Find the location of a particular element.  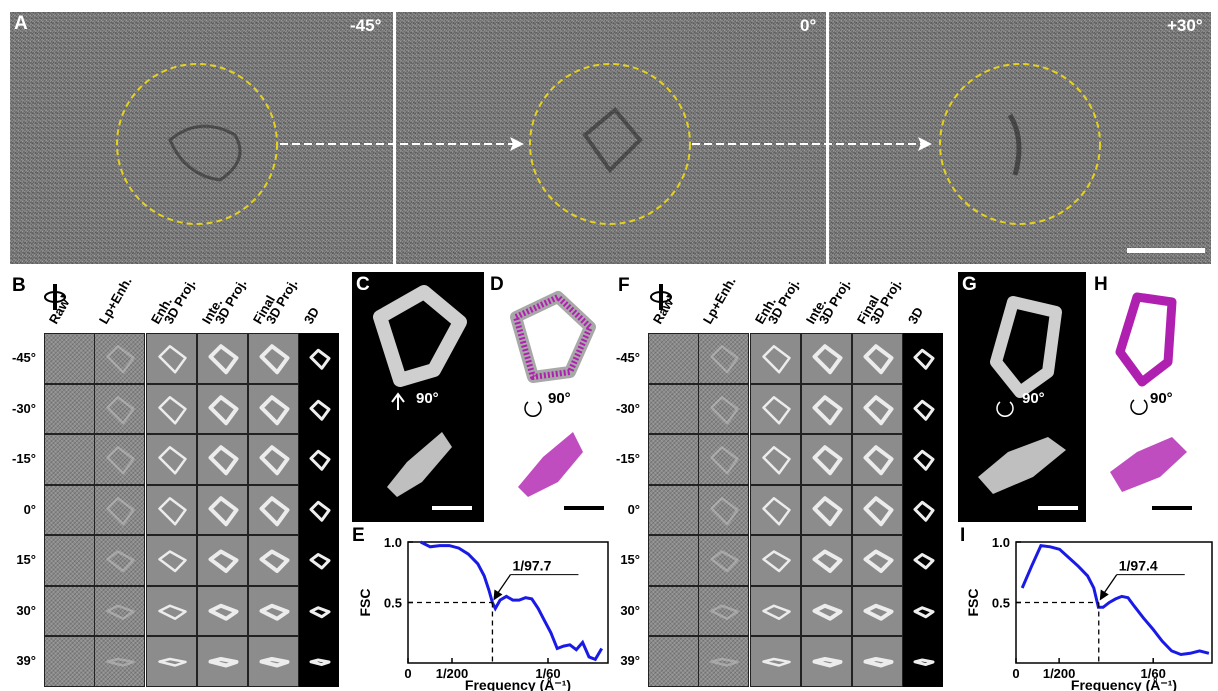

x-axis-label: Frequency (Å⁻¹) is located at coordinates (518, 684).